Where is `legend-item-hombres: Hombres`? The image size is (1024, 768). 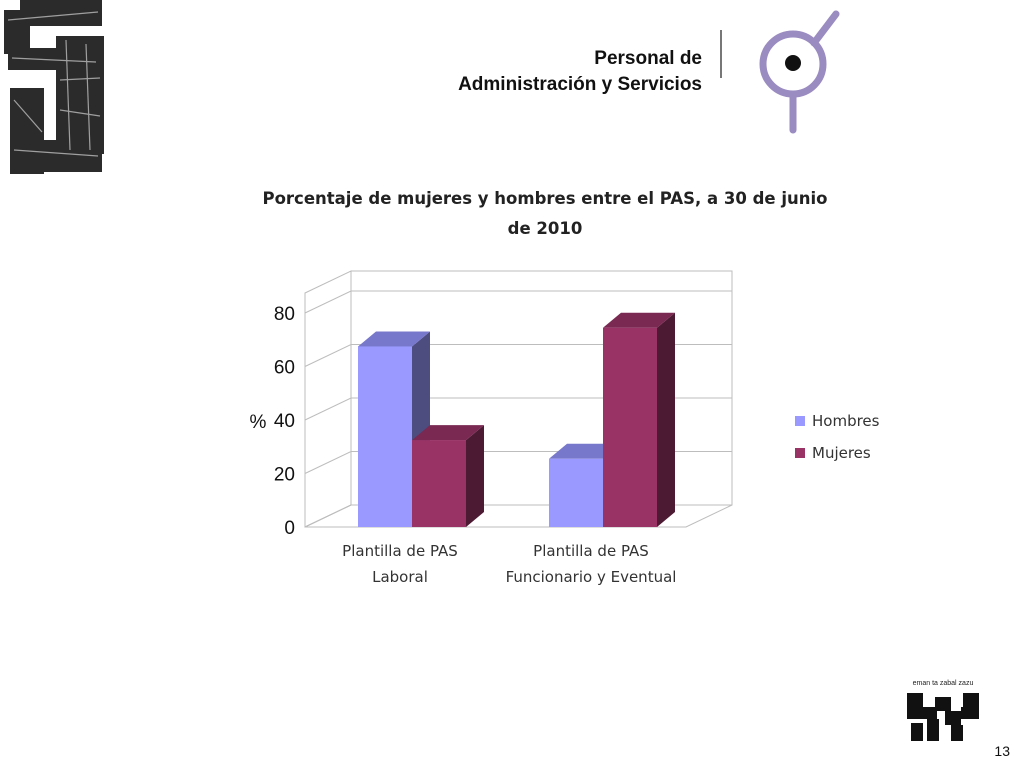
legend-item-hombres: Hombres is located at coordinates (837, 421).